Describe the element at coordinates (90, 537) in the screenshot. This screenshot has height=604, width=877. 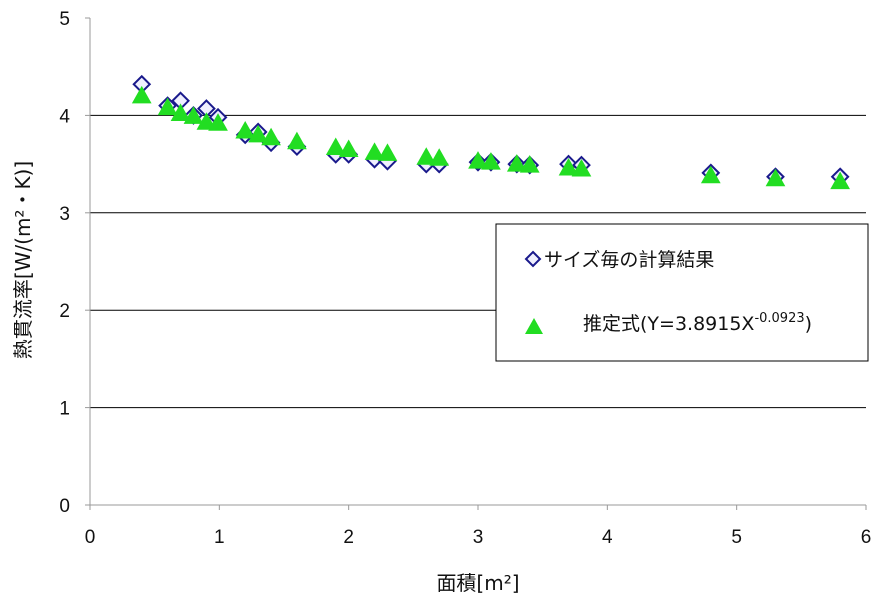
I see `x-tick-label-0: 0` at that location.